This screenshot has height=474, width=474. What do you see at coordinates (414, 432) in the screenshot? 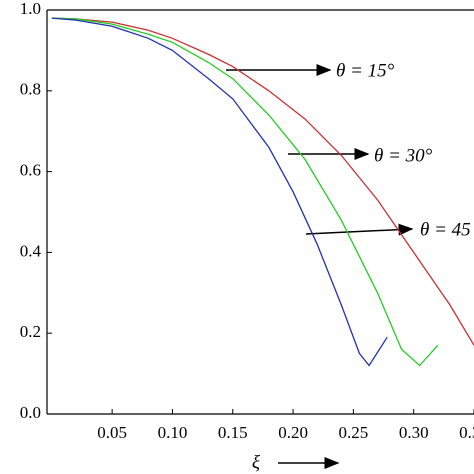
I see `x-tick-label: 0.30` at bounding box center [414, 432].